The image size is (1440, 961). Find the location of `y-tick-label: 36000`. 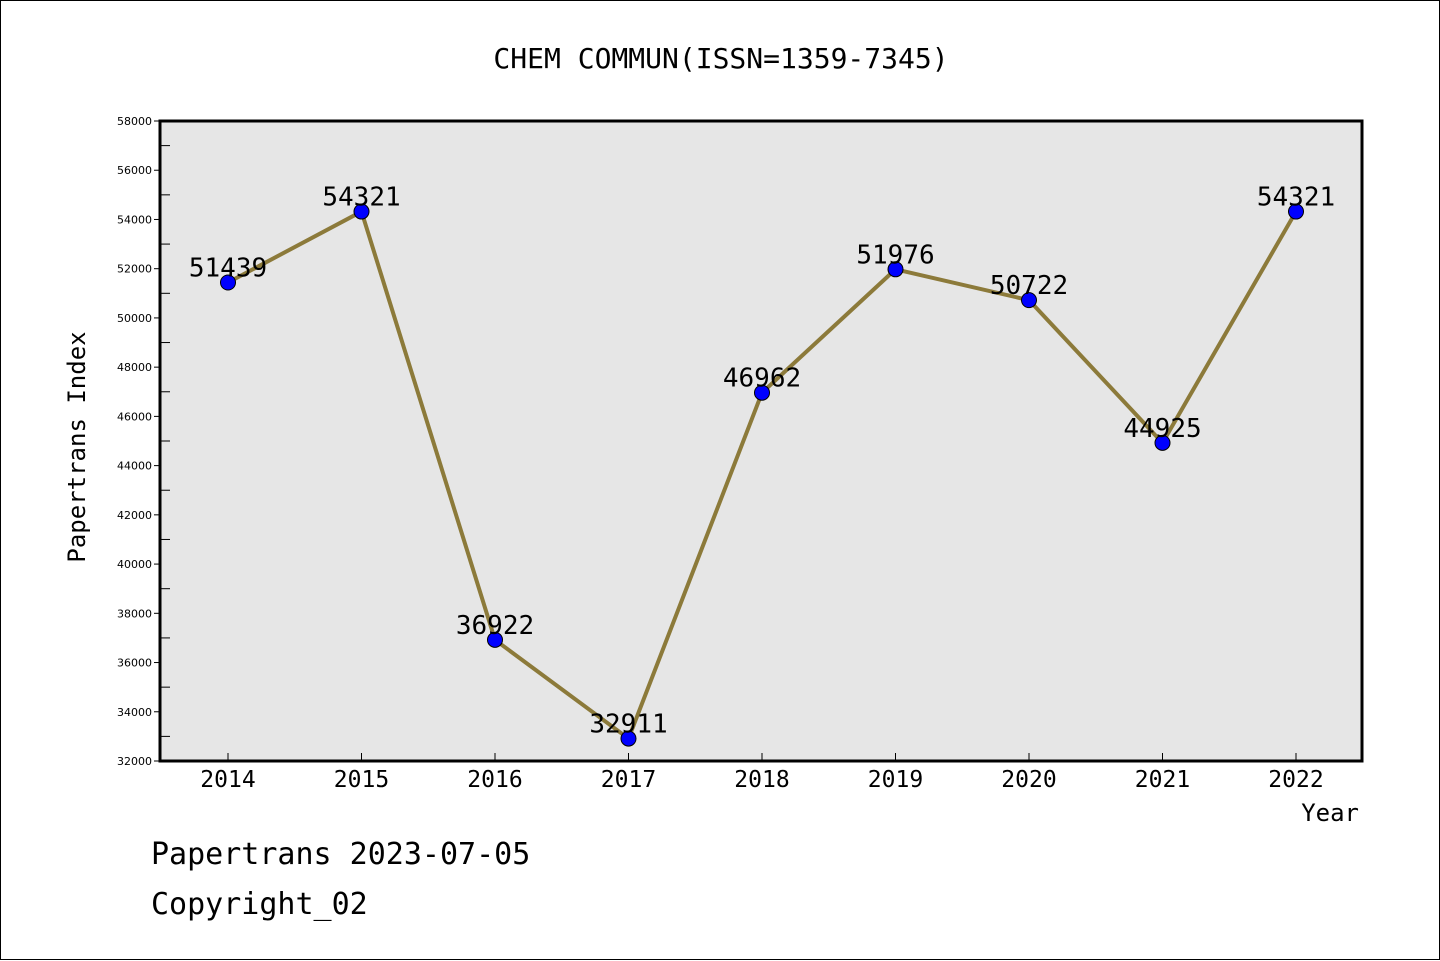

y-tick-label: 36000 is located at coordinates (134, 663).